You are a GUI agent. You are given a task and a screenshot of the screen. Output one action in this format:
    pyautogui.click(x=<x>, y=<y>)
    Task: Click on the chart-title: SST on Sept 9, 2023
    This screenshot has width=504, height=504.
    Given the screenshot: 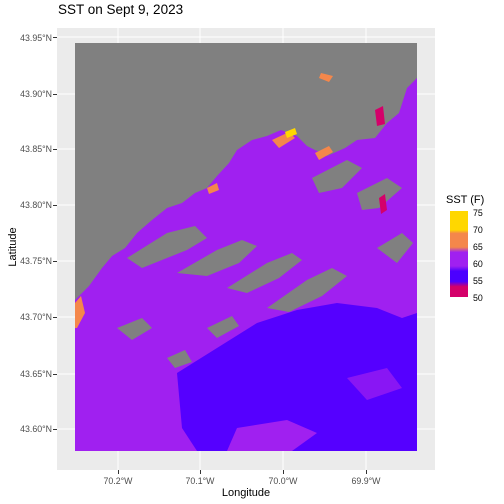 What is the action you would take?
    pyautogui.click(x=121, y=9)
    